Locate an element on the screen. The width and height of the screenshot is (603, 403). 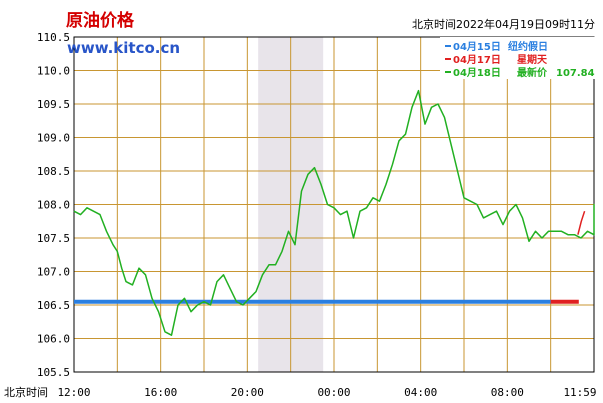
x-tick-label: 12:00 is located at coordinates (73, 392).